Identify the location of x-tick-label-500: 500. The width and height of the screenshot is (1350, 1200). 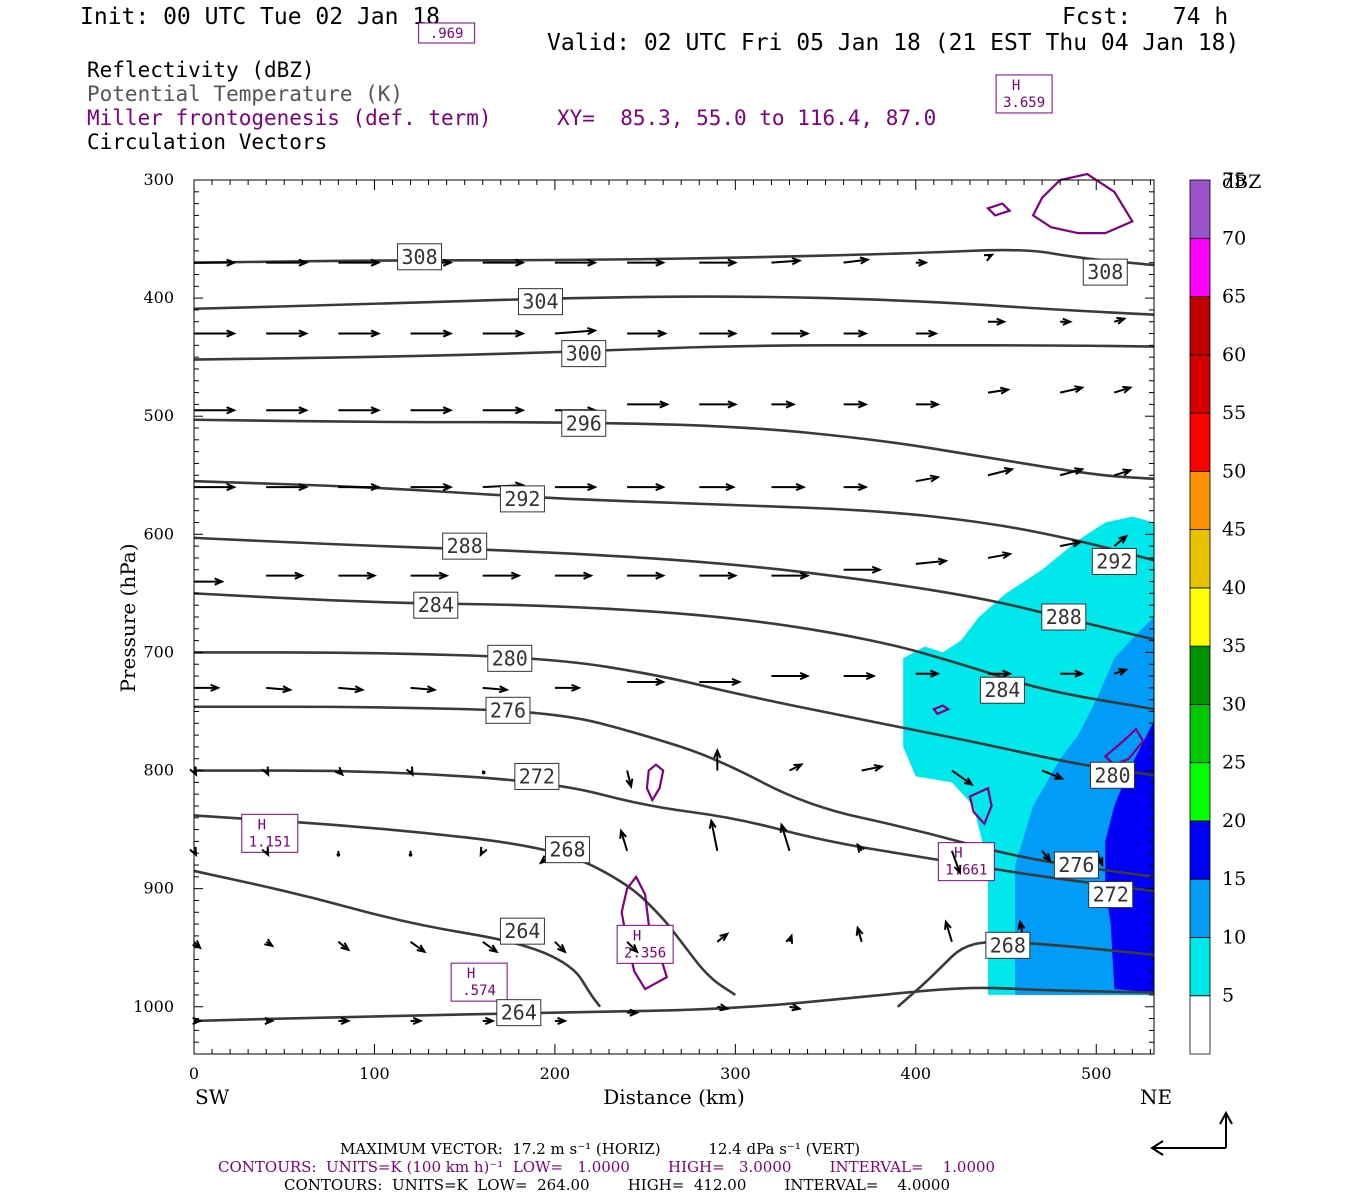
(1096, 1073).